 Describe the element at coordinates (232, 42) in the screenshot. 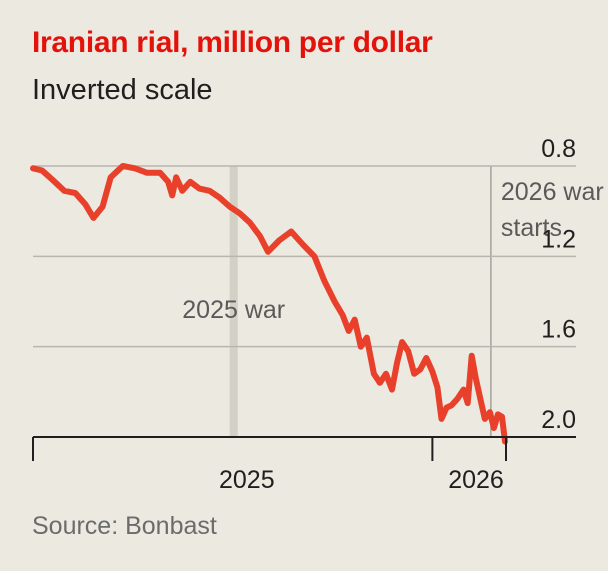

I see `chart-title: Iranian rial, million per dollar` at that location.